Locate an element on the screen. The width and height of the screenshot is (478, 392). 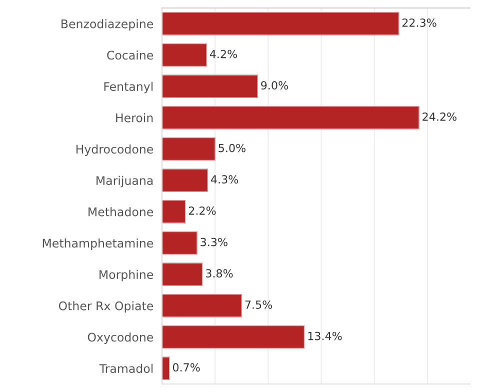
y-tick-label: Methamphetamine is located at coordinates (98, 244).